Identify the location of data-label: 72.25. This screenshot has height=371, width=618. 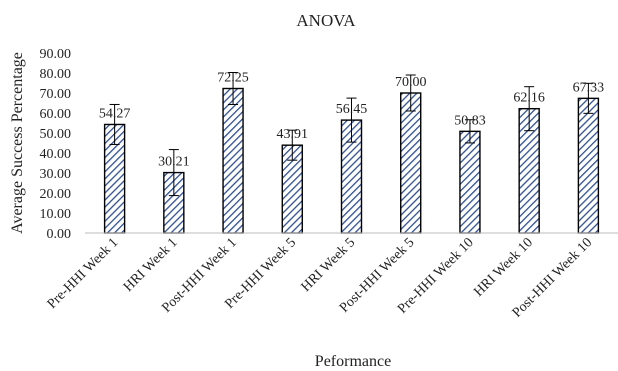
(233, 78).